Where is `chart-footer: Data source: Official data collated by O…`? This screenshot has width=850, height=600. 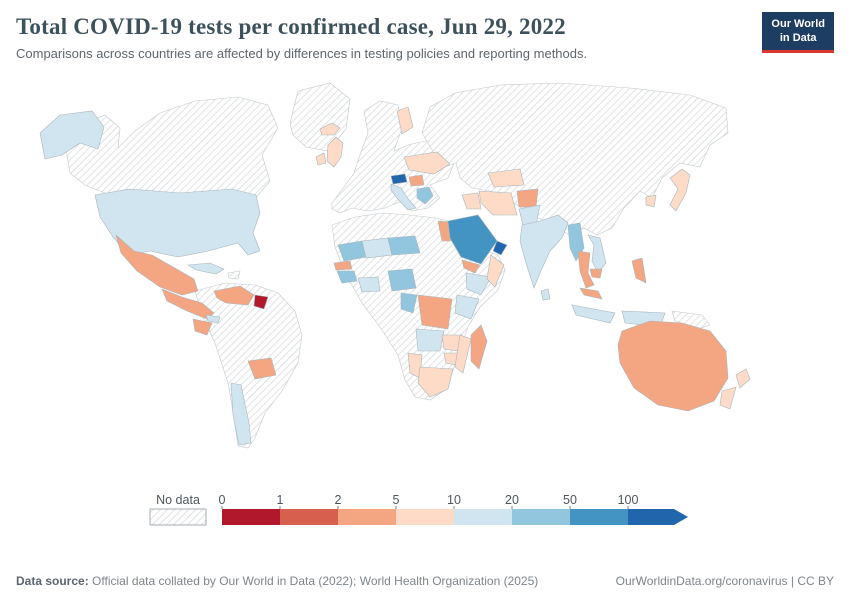
chart-footer: Data source: Official data collated by O… is located at coordinates (425, 587).